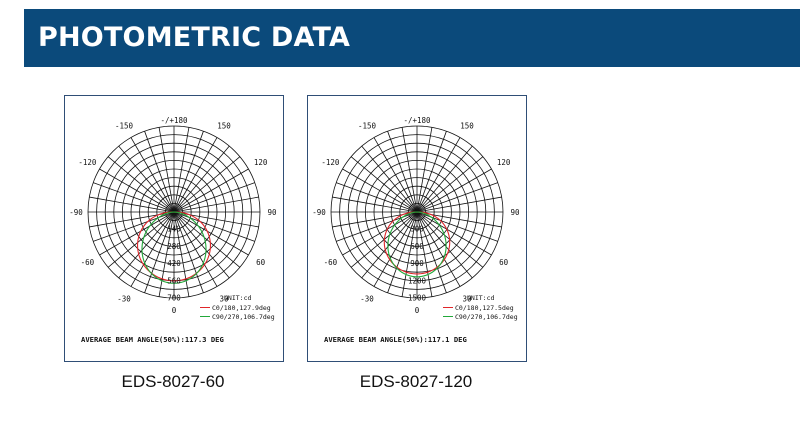 The height and width of the screenshot is (428, 800). I want to click on angle-label: 30, so click(467, 299).